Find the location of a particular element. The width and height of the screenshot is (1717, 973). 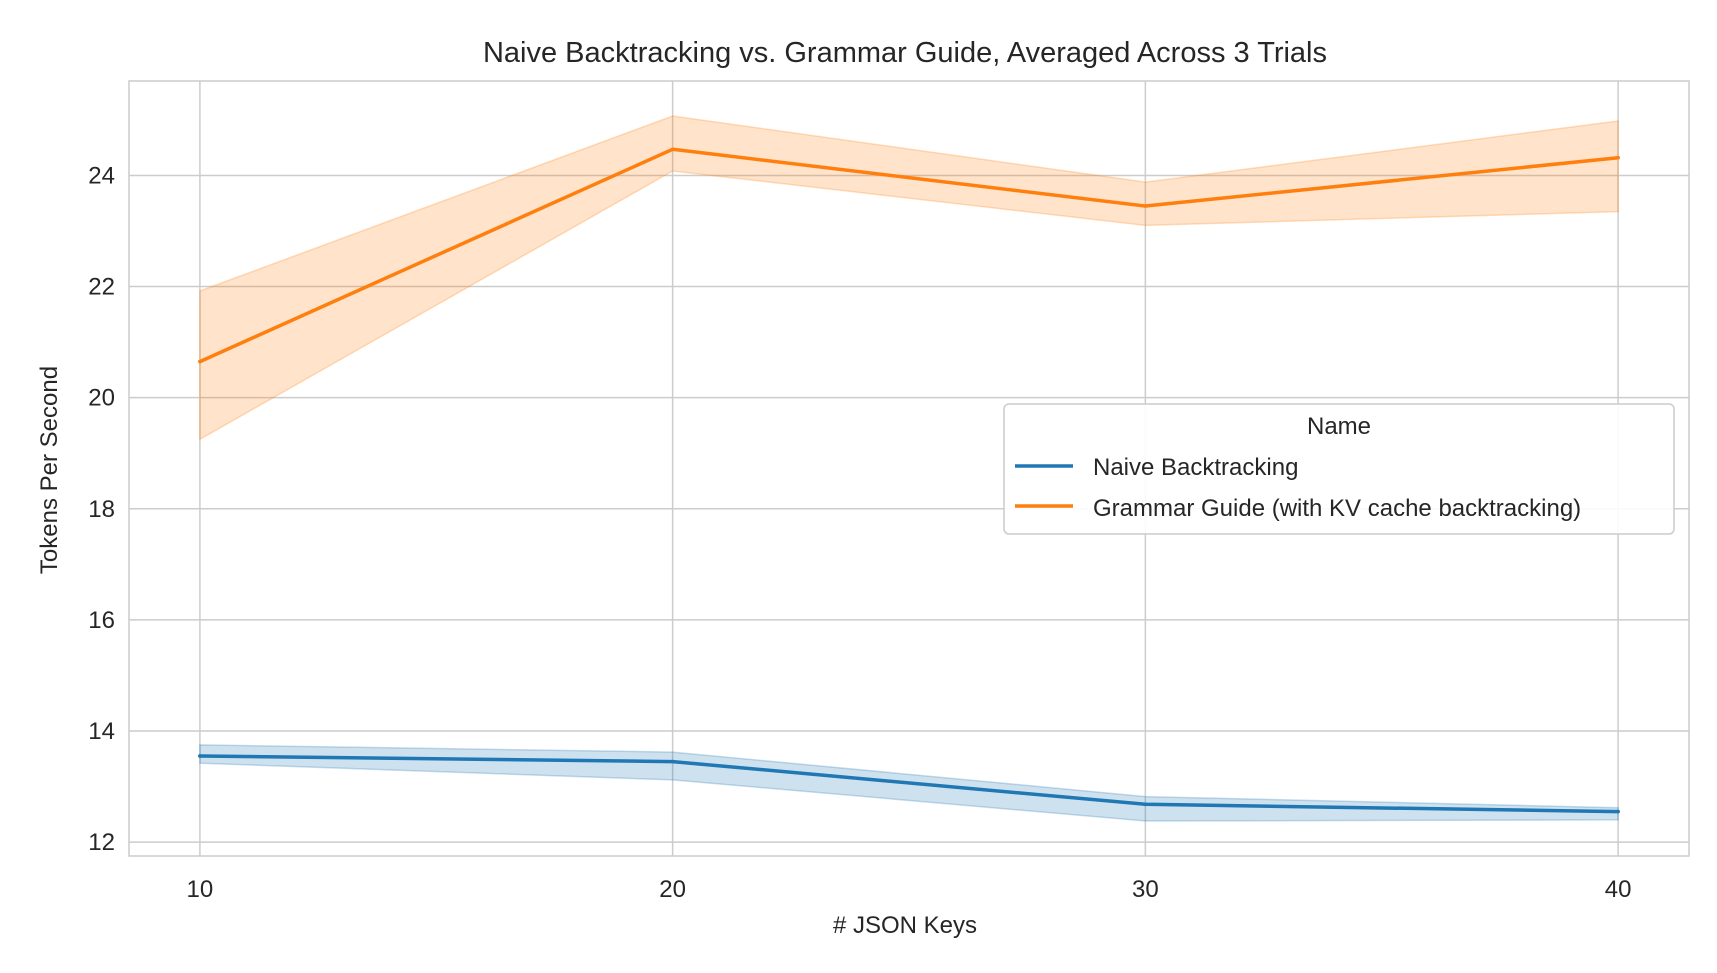

x-tick-label: 10 is located at coordinates (200, 889).